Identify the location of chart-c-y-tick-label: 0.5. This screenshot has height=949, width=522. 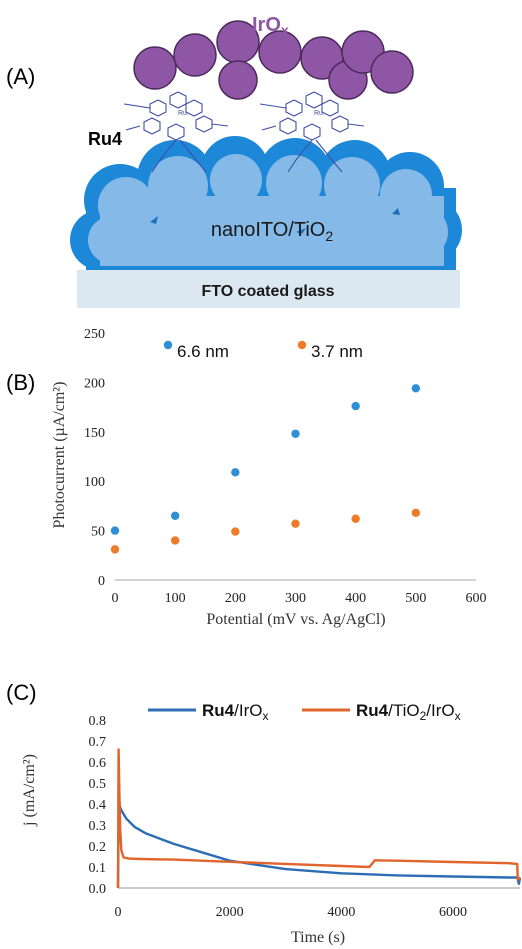
(98, 784).